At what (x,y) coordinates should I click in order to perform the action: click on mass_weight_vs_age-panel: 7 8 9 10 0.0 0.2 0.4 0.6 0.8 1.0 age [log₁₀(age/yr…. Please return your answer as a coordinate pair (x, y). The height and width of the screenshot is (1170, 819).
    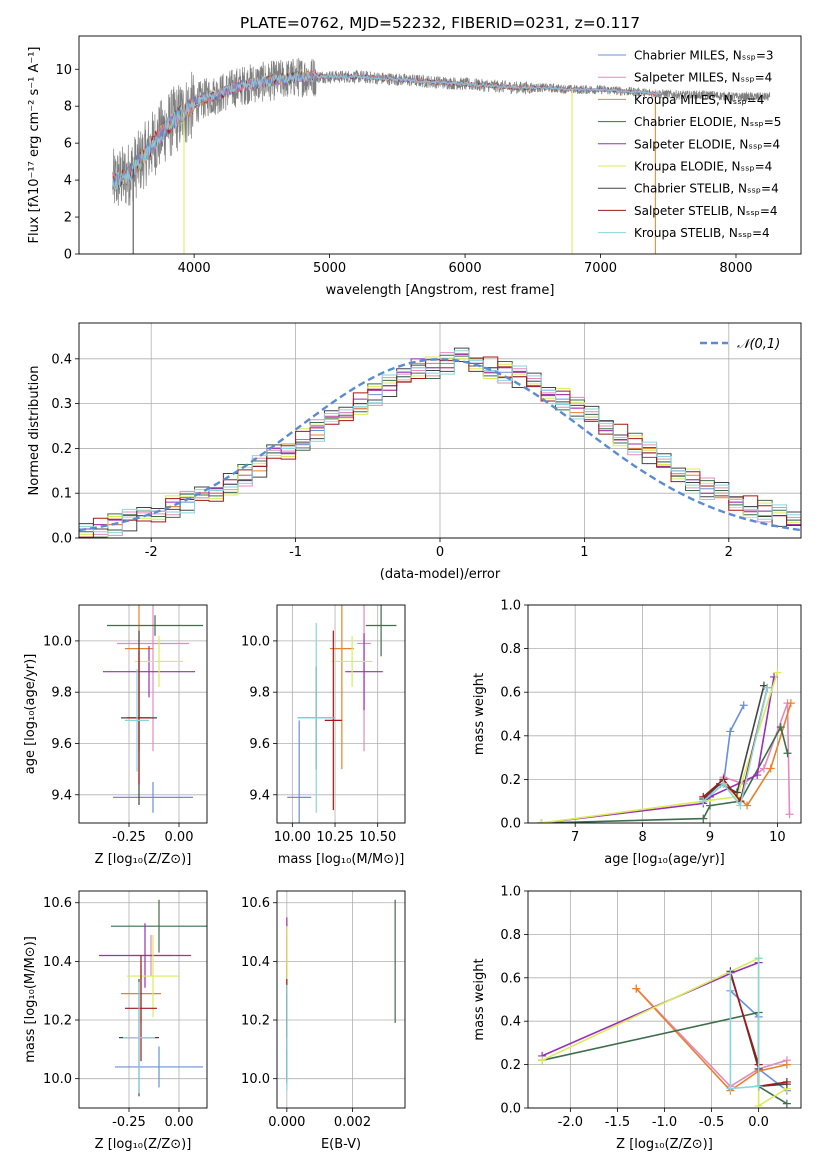
    Looking at the image, I should click on (637, 733).